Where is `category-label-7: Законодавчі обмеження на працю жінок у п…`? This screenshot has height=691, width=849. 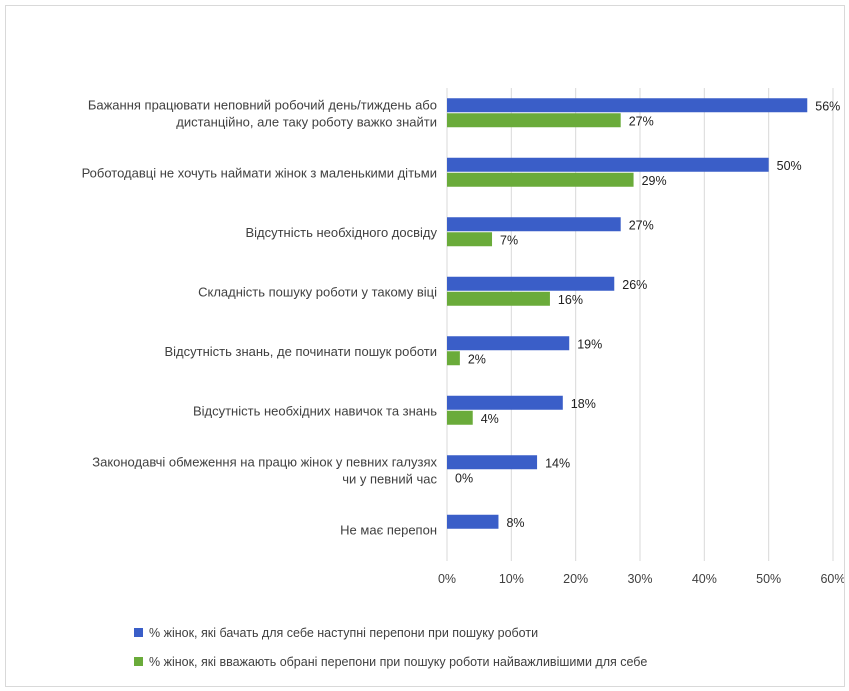
category-label-7: Законодавчі обмеження на працю жінок у п… is located at coordinates (264, 461).